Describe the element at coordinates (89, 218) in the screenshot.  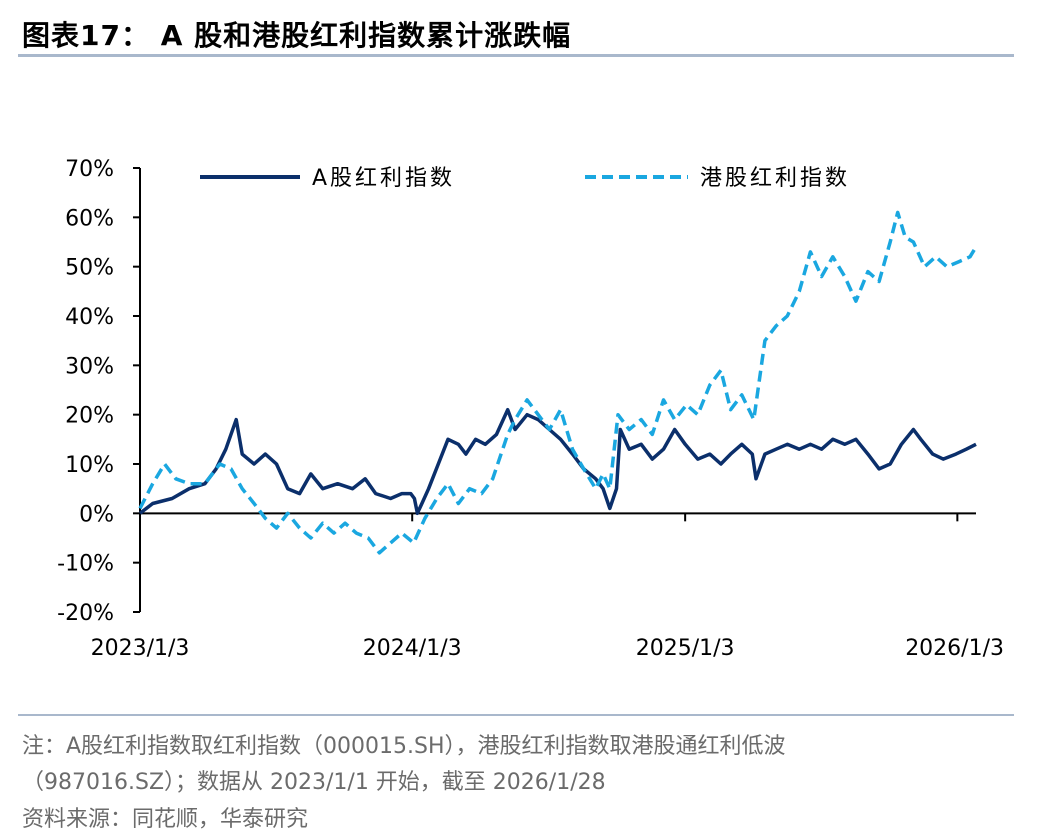
I see `y-tick-label: 60%` at that location.